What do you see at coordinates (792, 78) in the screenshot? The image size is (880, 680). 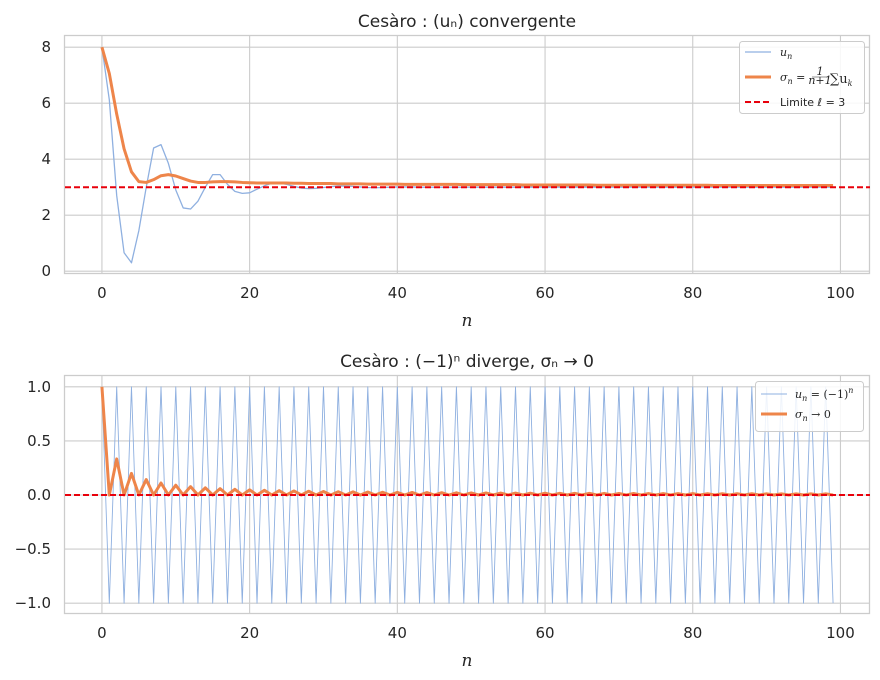 I see `legend-label-sigma: σn =` at bounding box center [792, 78].